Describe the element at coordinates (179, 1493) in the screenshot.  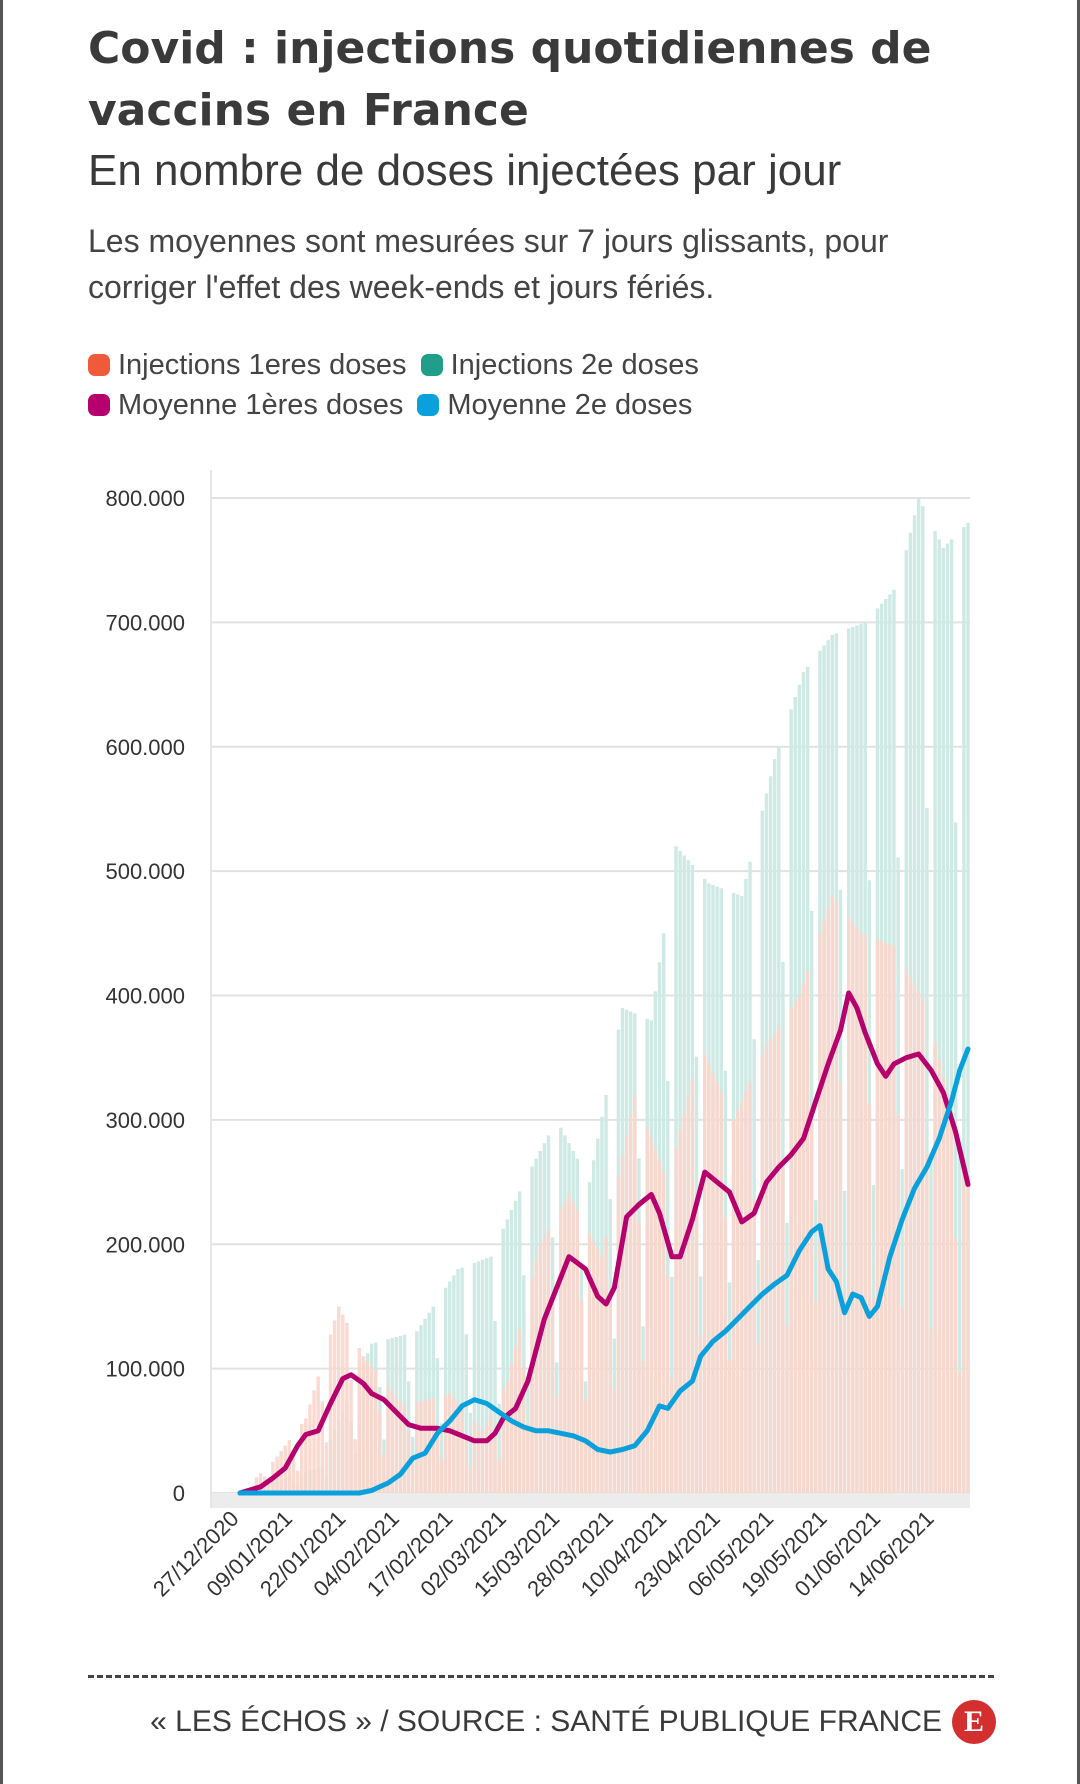
I see `y-tick-label: 0` at that location.